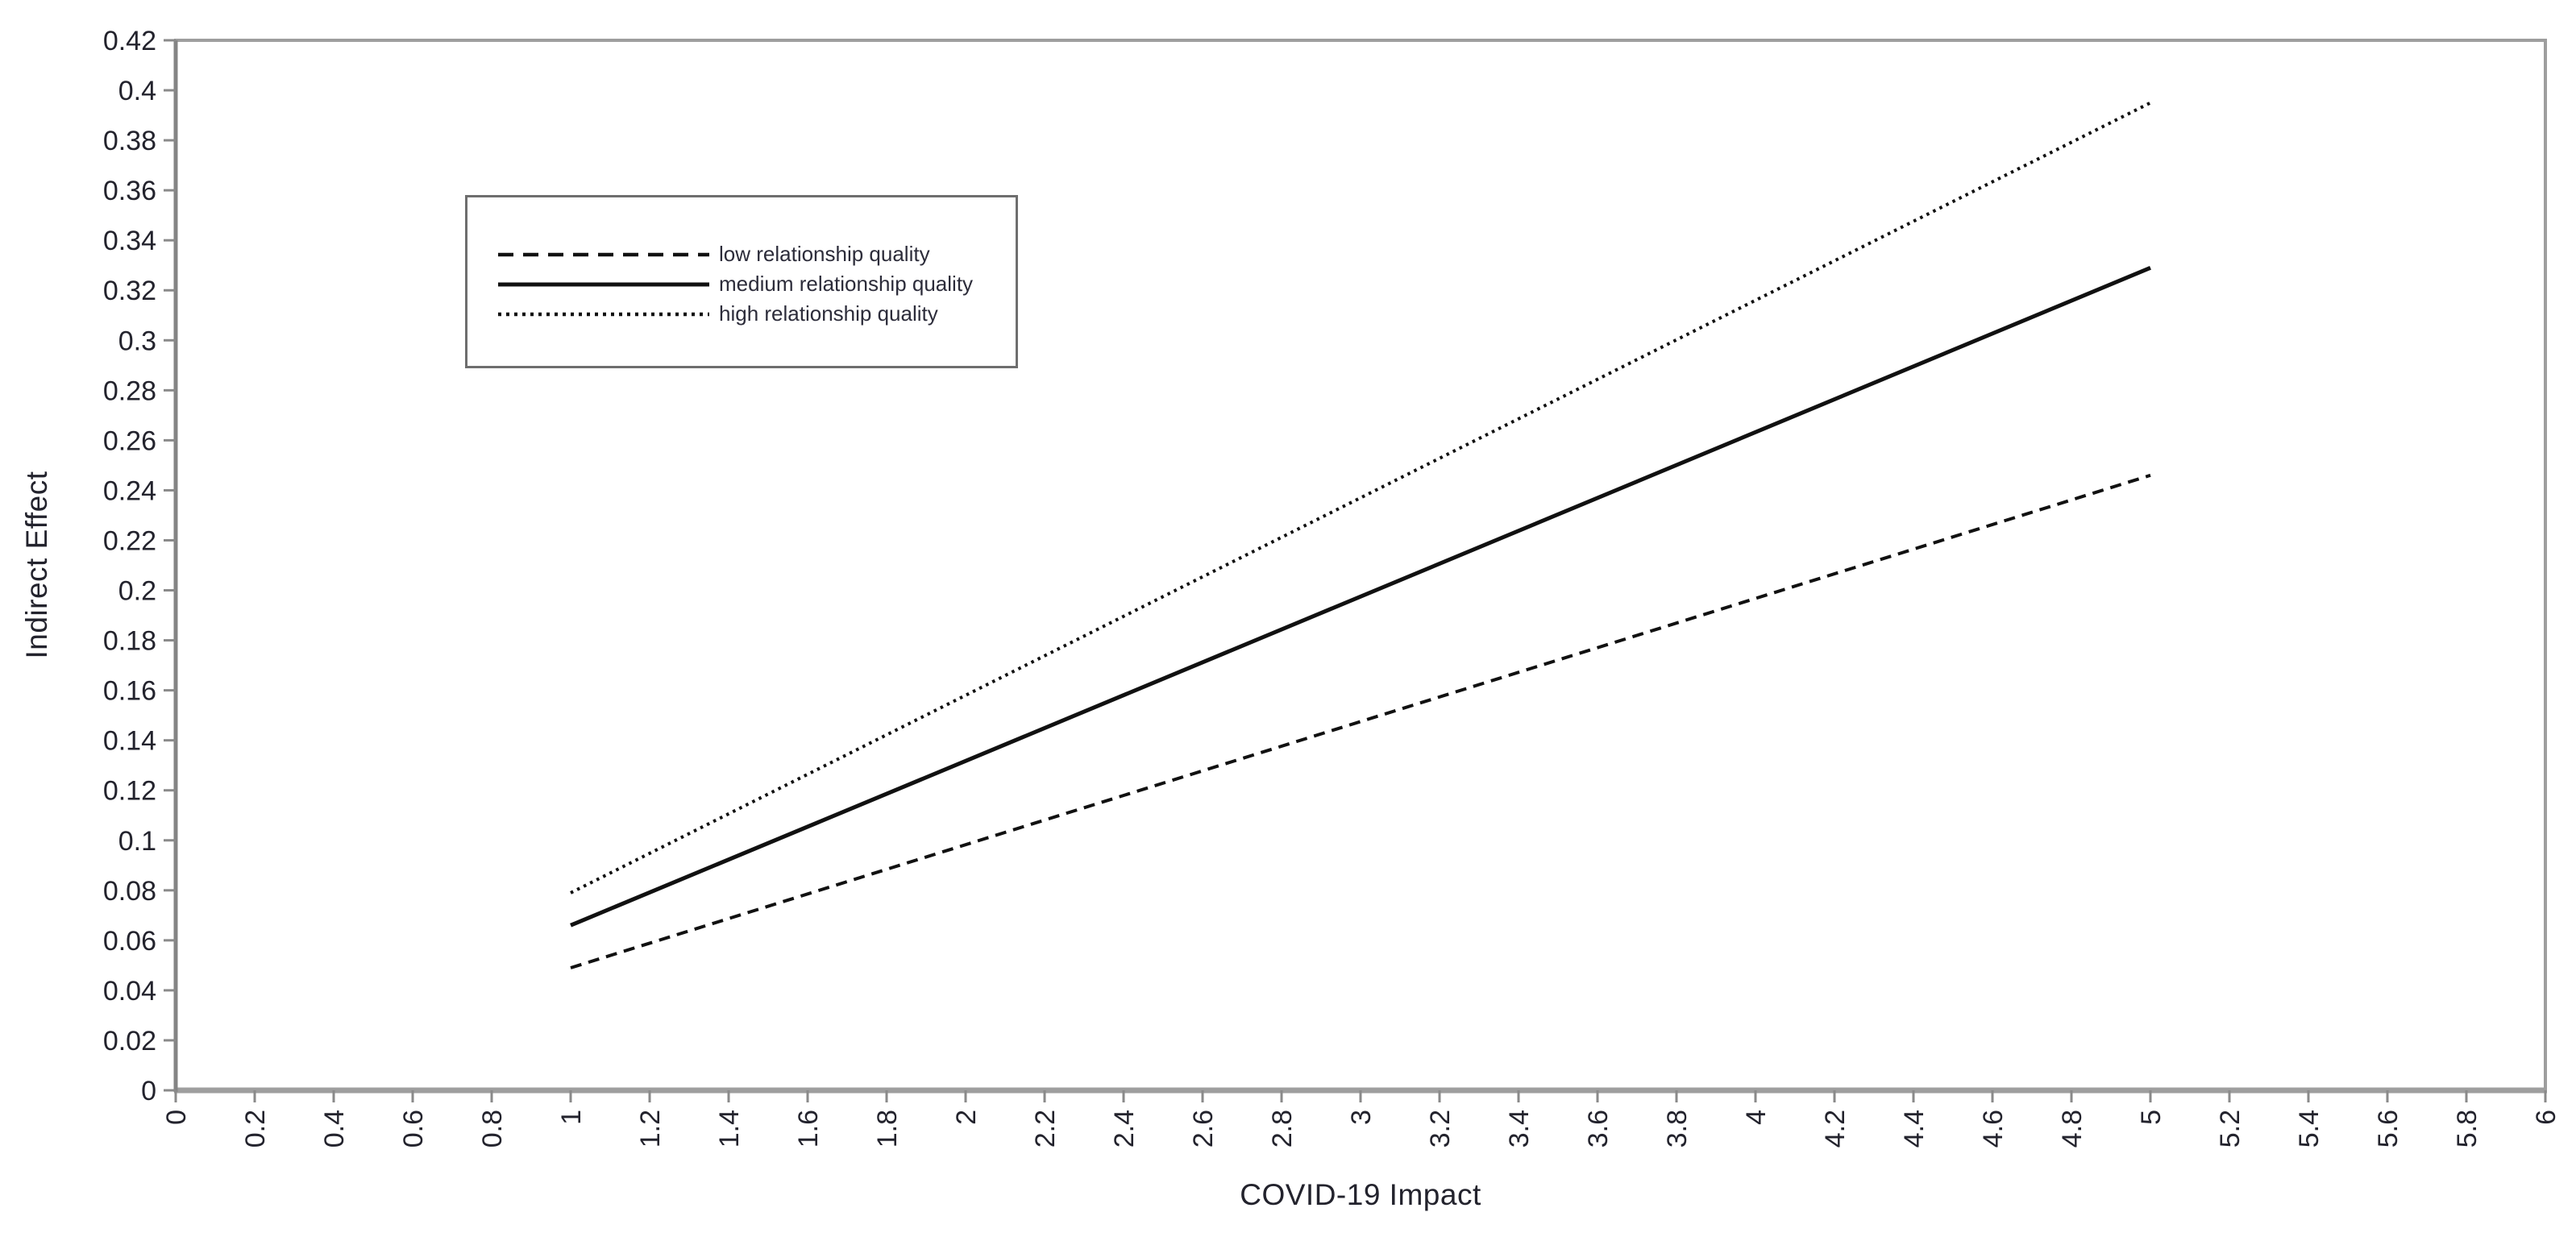 The height and width of the screenshot is (1237, 2576). Describe the element at coordinates (1045, 1129) in the screenshot. I see `x-tick-label: 2.2` at that location.